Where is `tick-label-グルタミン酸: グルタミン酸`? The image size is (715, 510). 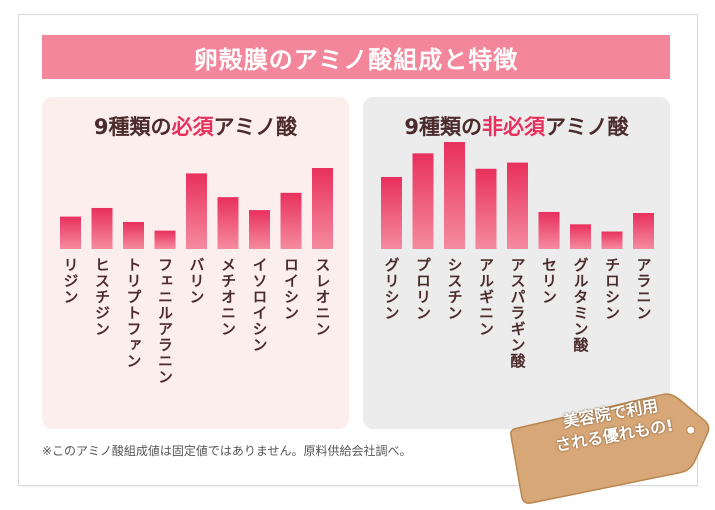 tick-label-グルタミン酸: グルタミン酸 is located at coordinates (581, 305).